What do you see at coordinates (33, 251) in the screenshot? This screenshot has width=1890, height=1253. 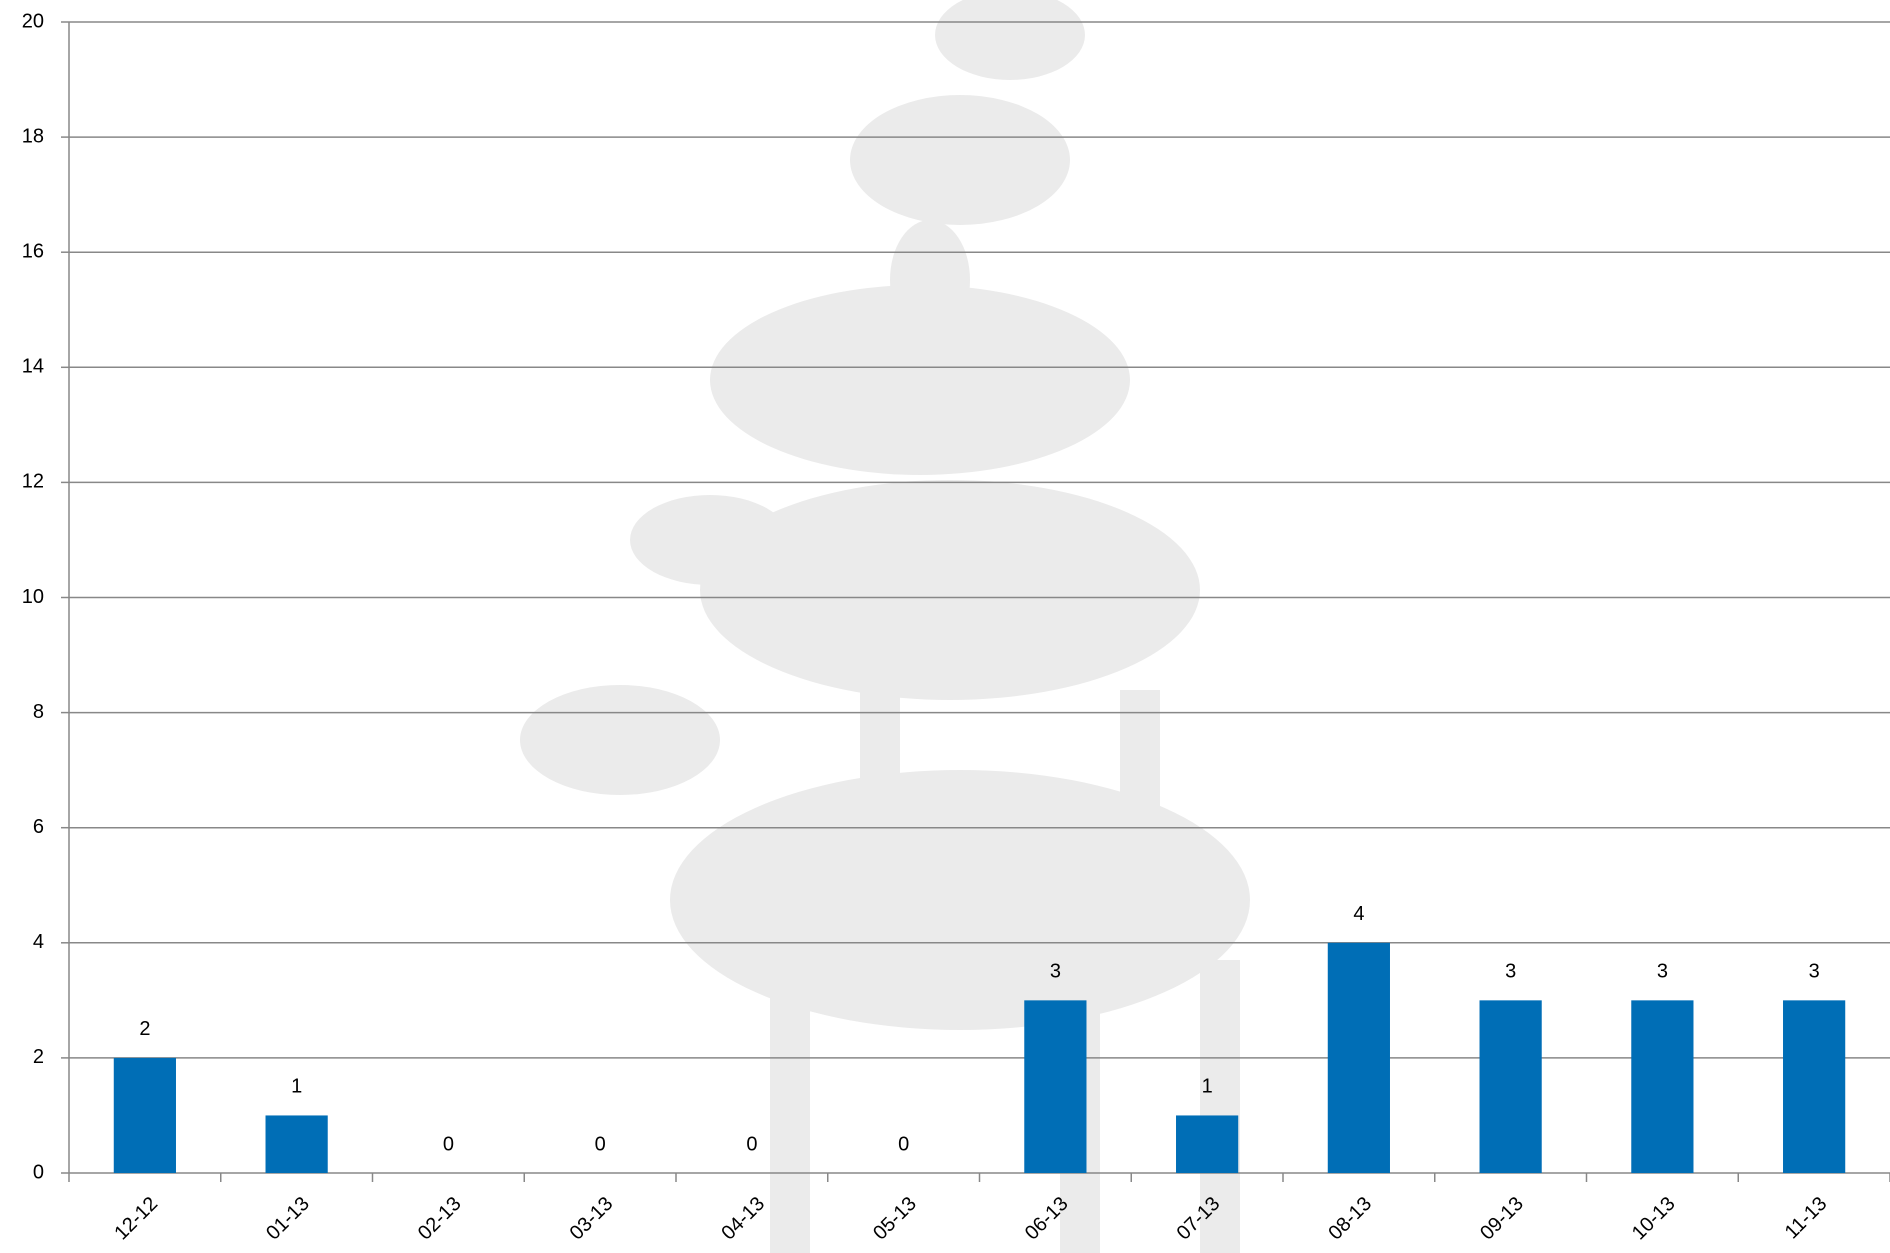 I see `y-tick-label: 16` at bounding box center [33, 251].